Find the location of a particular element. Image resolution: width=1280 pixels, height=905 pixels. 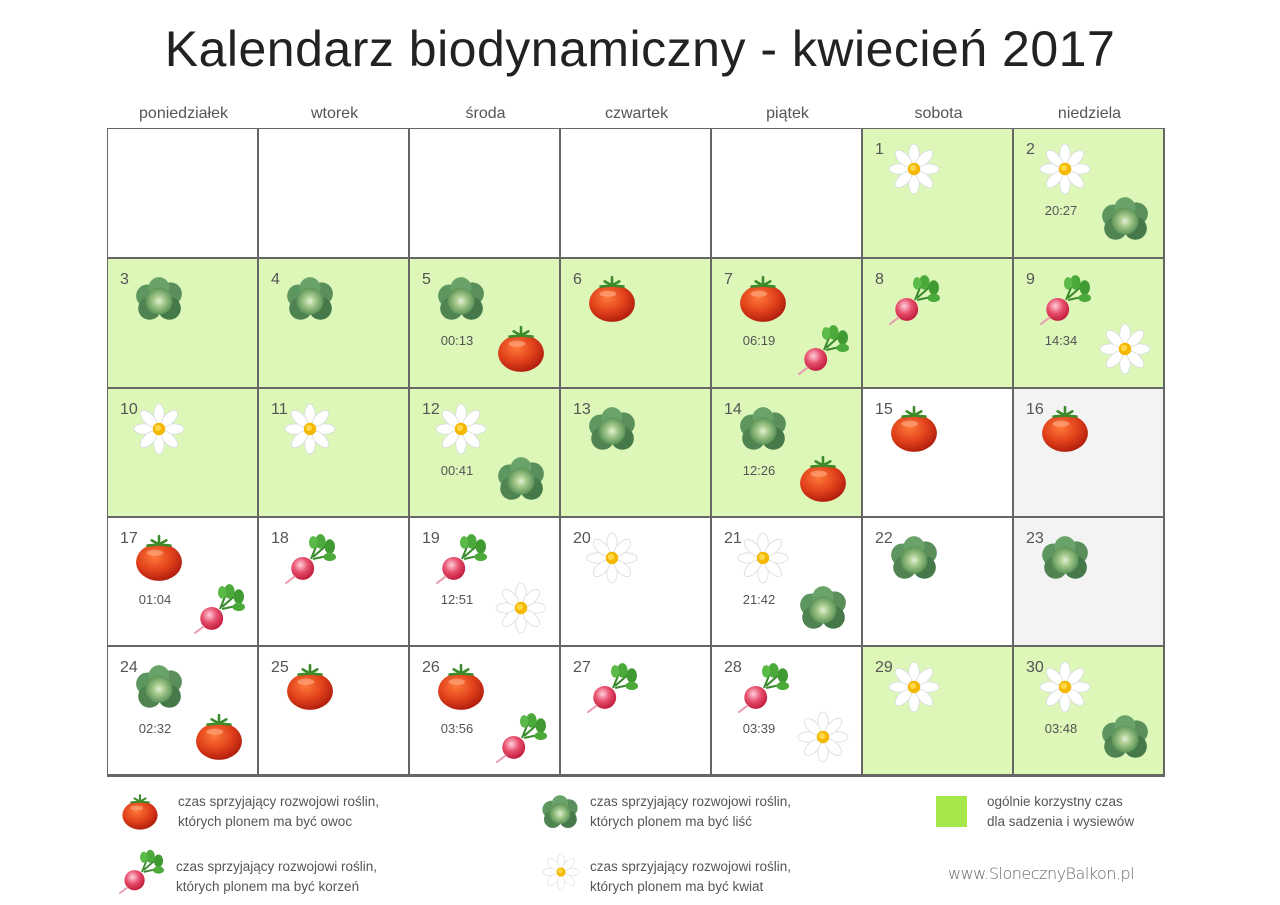

day-cell: 19 12:51 is located at coordinates (484, 581).